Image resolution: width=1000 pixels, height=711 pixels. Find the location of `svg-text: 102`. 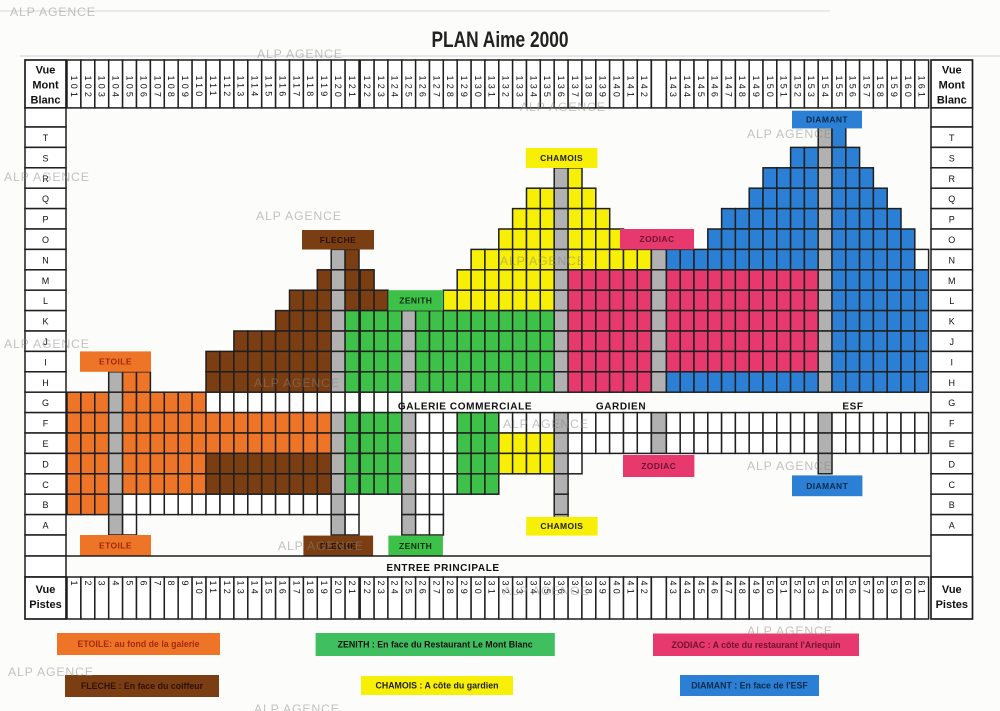

svg-text: 102 is located at coordinates (88, 88).